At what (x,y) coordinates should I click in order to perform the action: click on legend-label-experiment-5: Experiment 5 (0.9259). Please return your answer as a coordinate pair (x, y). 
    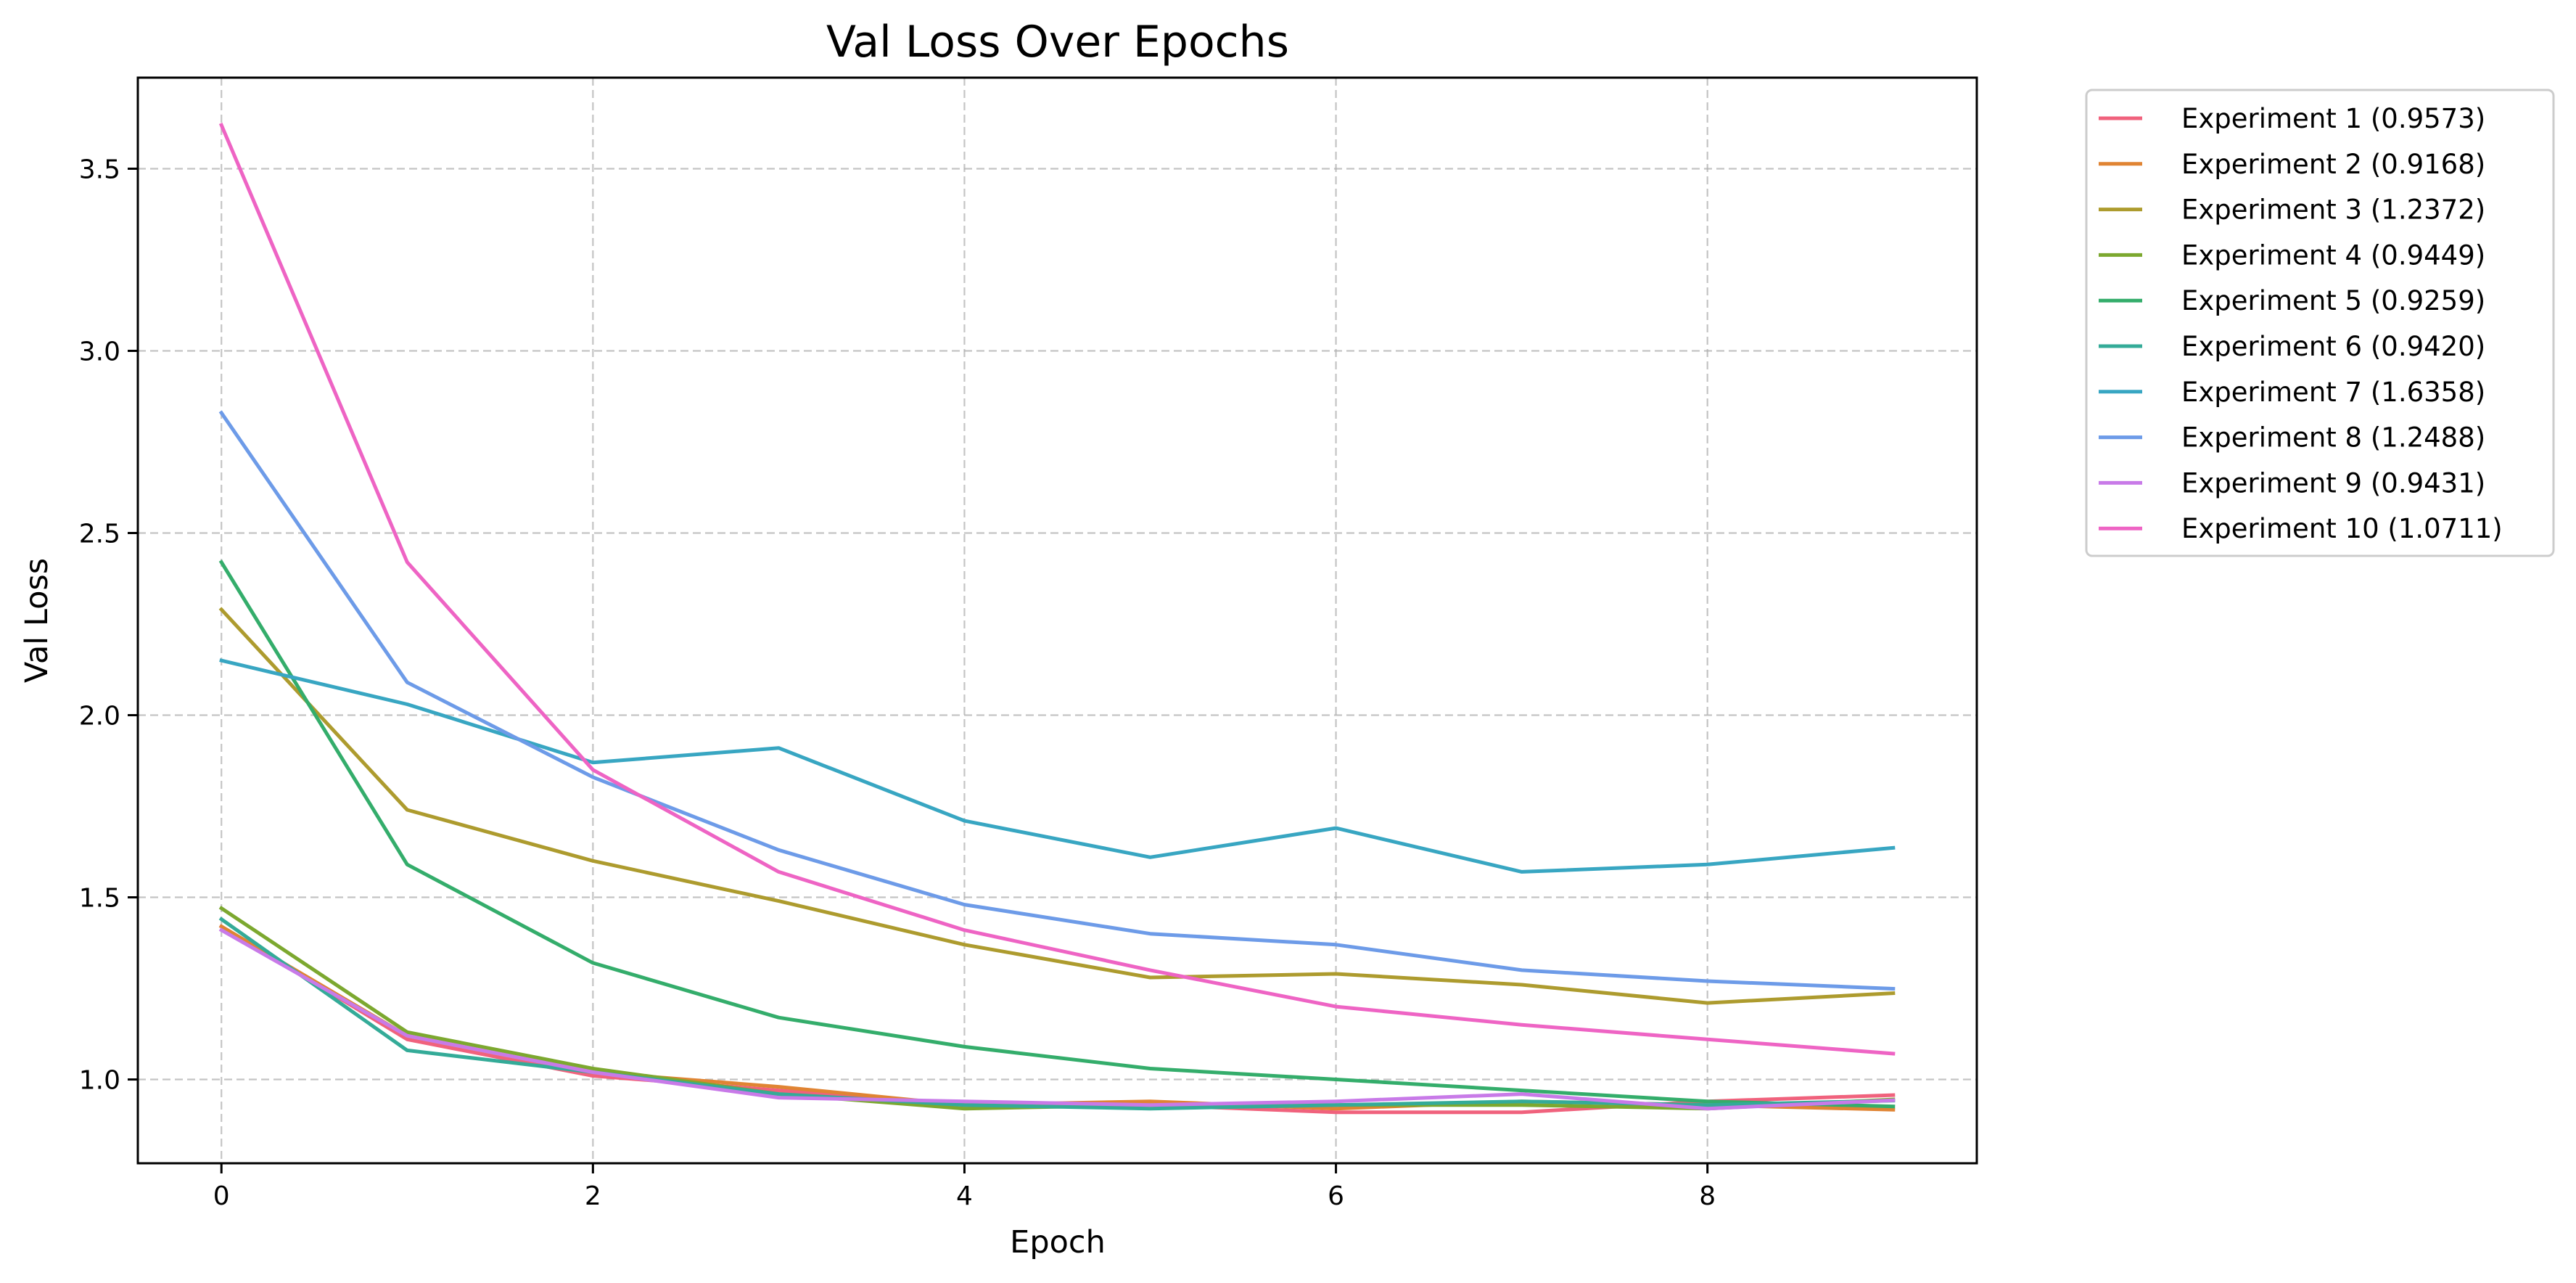
    Looking at the image, I should click on (2333, 300).